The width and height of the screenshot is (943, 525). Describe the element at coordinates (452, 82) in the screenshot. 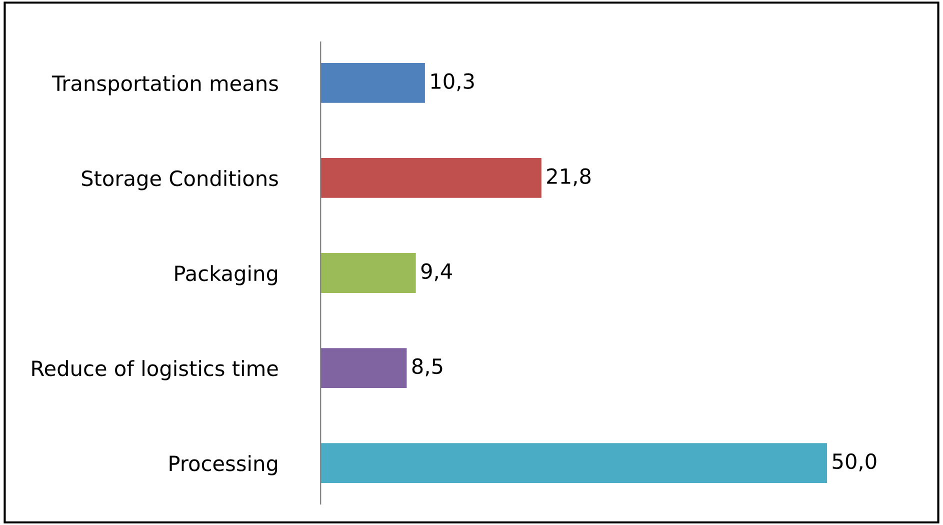

I see `data-label: 10,3` at that location.